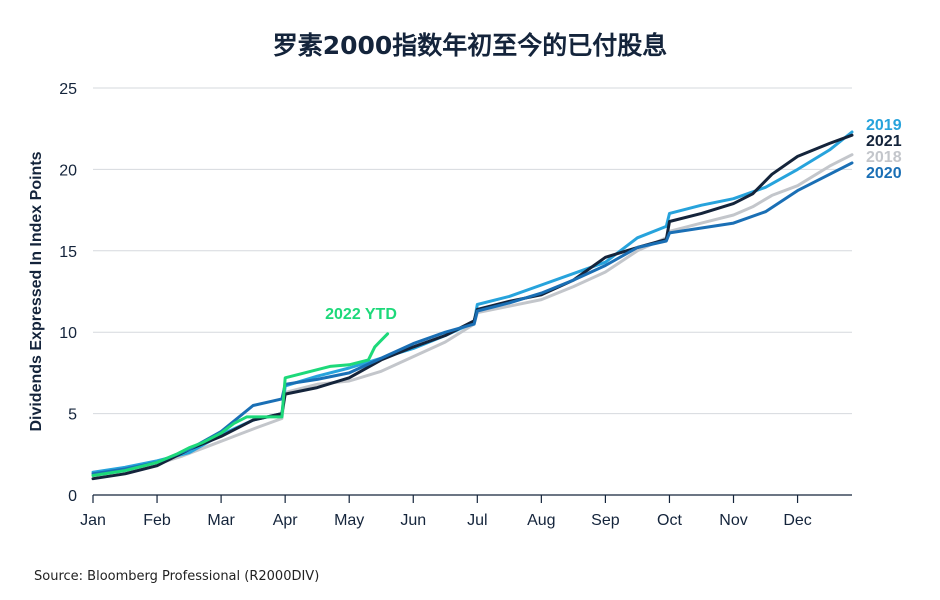 This screenshot has width=940, height=600. What do you see at coordinates (477, 520) in the screenshot?
I see `x-tick-label: Jul` at bounding box center [477, 520].